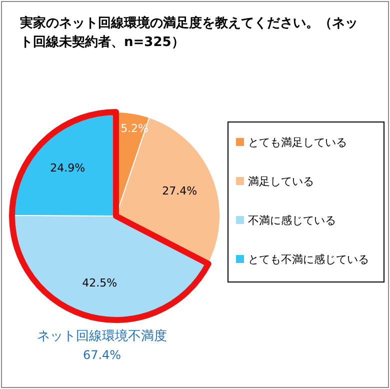 The width and height of the screenshot is (390, 389). What do you see at coordinates (180, 191) in the screenshot?
I see `data-label: 27.4%` at bounding box center [180, 191].